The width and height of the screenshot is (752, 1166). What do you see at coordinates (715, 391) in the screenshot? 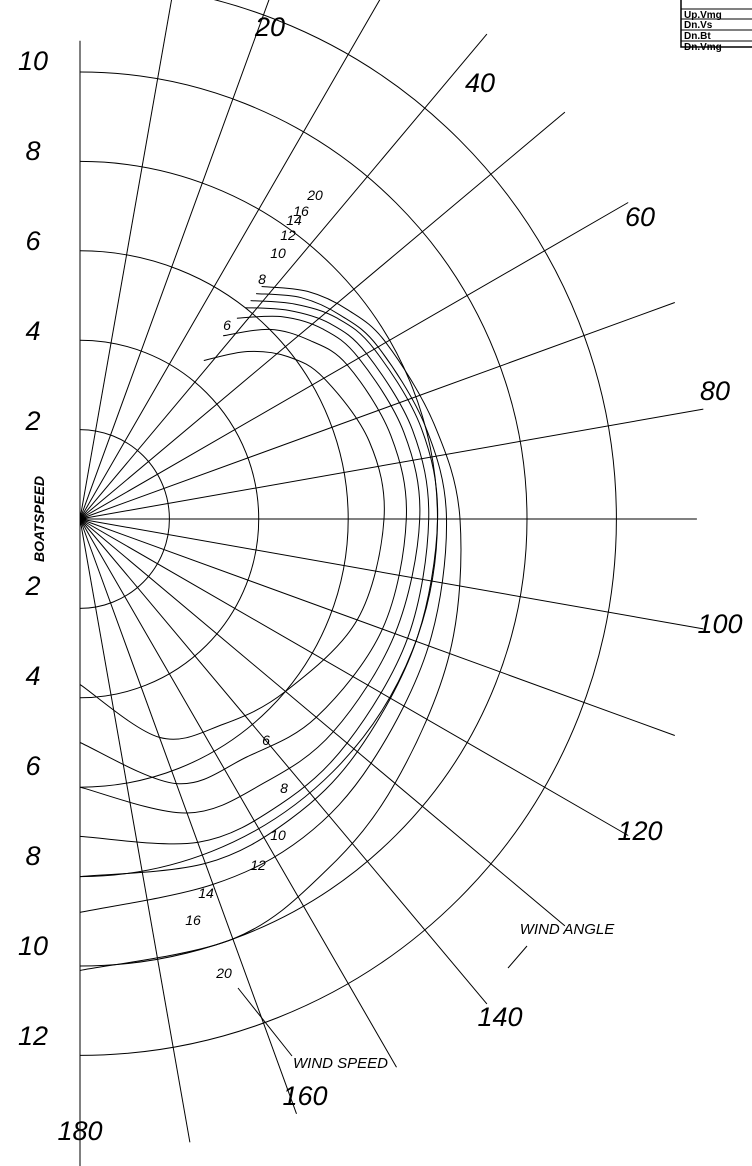
I see `angle-label-80: 80` at bounding box center [715, 391].